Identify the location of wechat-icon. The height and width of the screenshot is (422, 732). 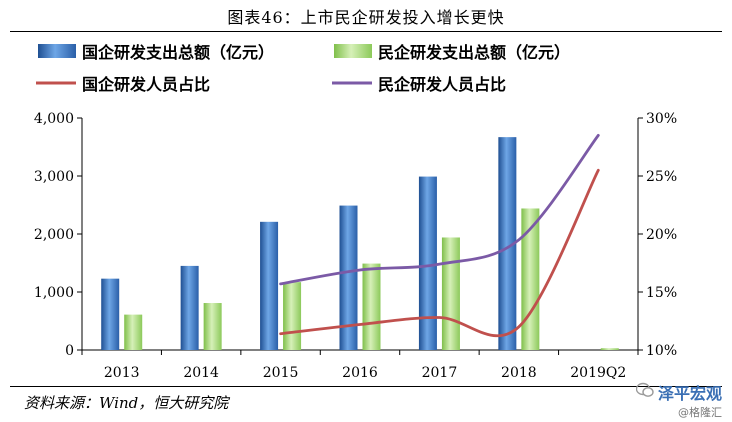
(644, 389).